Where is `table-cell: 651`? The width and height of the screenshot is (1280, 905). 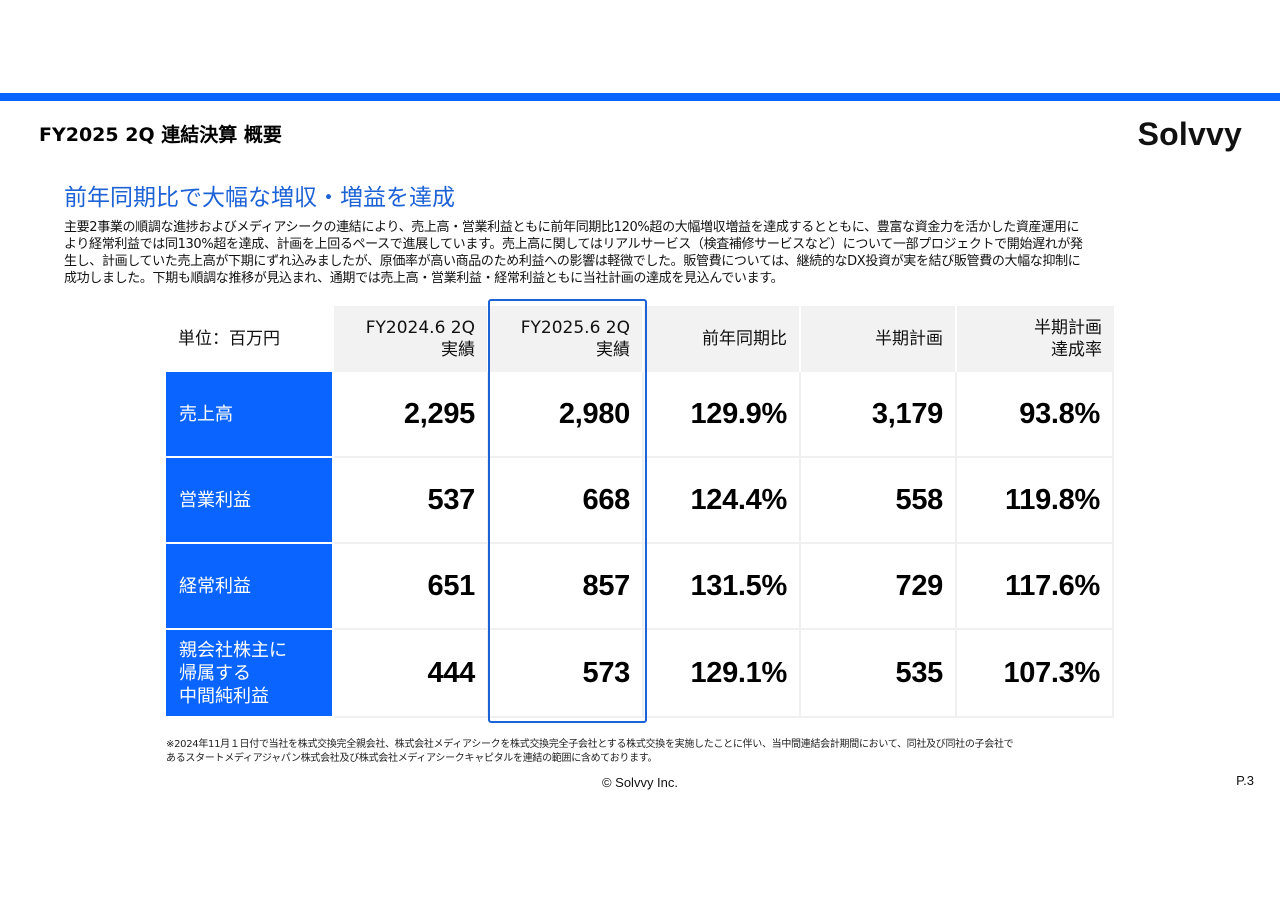
table-cell: 651 is located at coordinates (411, 587).